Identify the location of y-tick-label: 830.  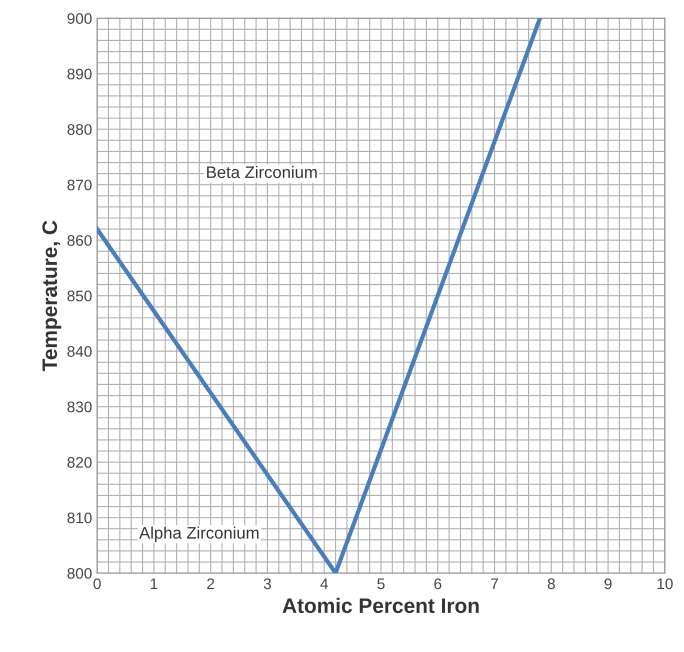
(79, 407).